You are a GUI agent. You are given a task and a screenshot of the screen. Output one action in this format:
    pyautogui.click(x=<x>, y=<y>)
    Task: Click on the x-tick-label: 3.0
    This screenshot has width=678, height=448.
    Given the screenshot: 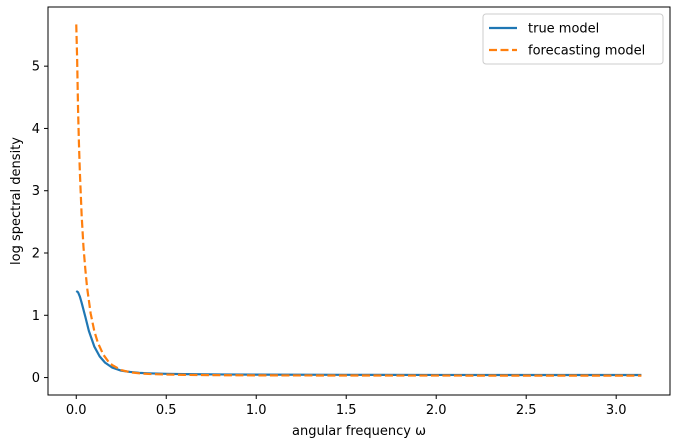 What is the action you would take?
    pyautogui.click(x=616, y=410)
    